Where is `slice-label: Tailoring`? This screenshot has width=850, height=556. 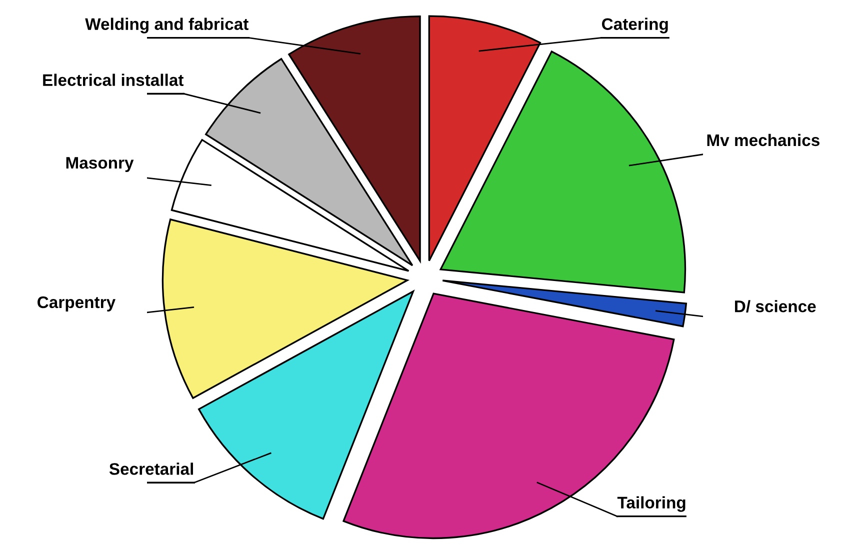
slice-label: Tailoring is located at coordinates (651, 504).